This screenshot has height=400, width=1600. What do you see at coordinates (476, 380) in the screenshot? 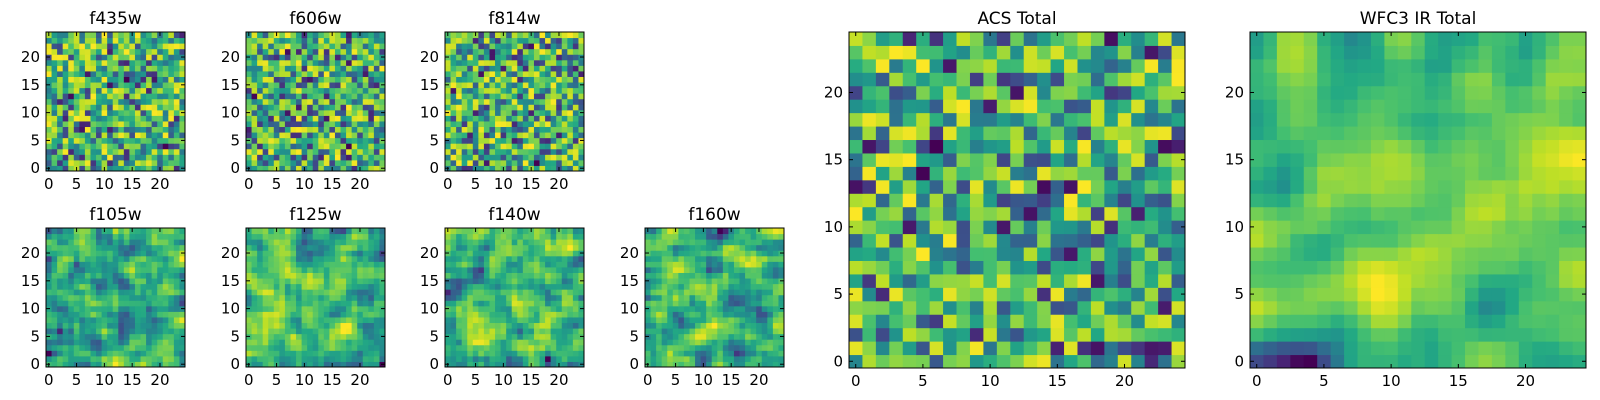
I see `x-tick-label: 5` at bounding box center [476, 380].